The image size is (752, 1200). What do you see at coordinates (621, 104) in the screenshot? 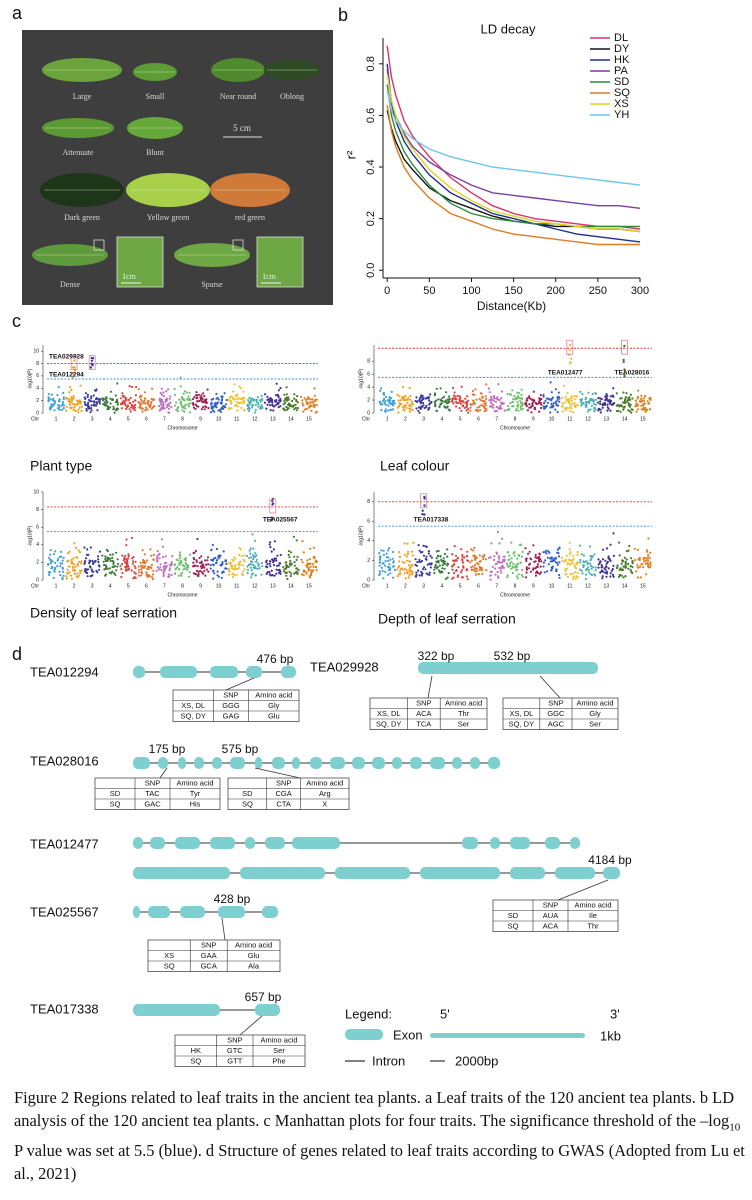
I see `legend-label: XS` at bounding box center [621, 104].